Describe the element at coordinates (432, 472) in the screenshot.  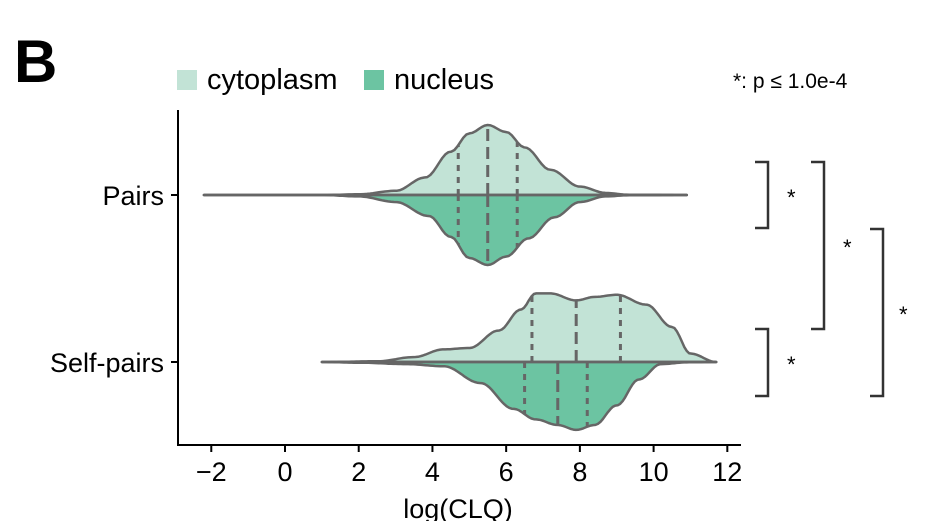
I see `x-tick-label: 4` at that location.